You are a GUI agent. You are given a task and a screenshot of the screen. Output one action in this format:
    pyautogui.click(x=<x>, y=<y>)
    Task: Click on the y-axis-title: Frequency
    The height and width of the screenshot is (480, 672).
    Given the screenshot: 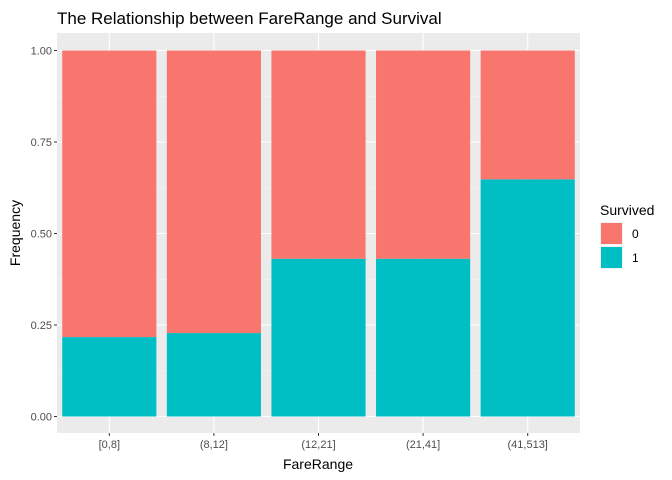 What is the action you would take?
    pyautogui.click(x=15, y=233)
    